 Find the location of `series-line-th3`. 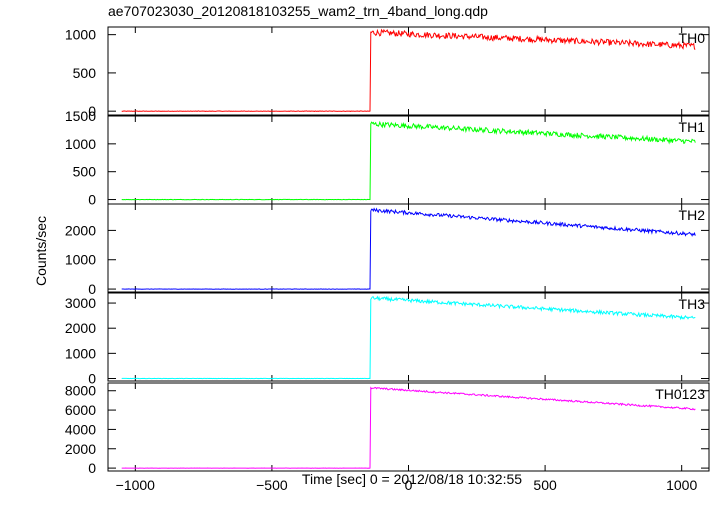

series-line-th3 is located at coordinates (408, 337).